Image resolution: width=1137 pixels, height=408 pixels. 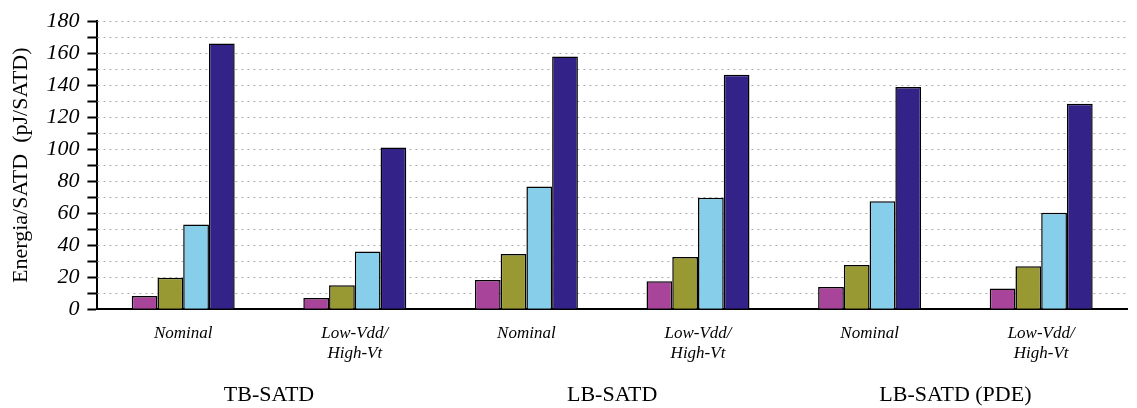 I want to click on y-tick-label: 40, so click(x=68, y=243).